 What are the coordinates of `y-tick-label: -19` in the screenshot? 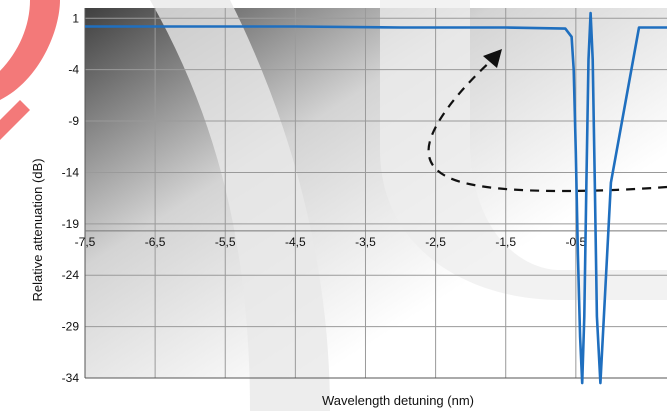 It's located at (71, 224).